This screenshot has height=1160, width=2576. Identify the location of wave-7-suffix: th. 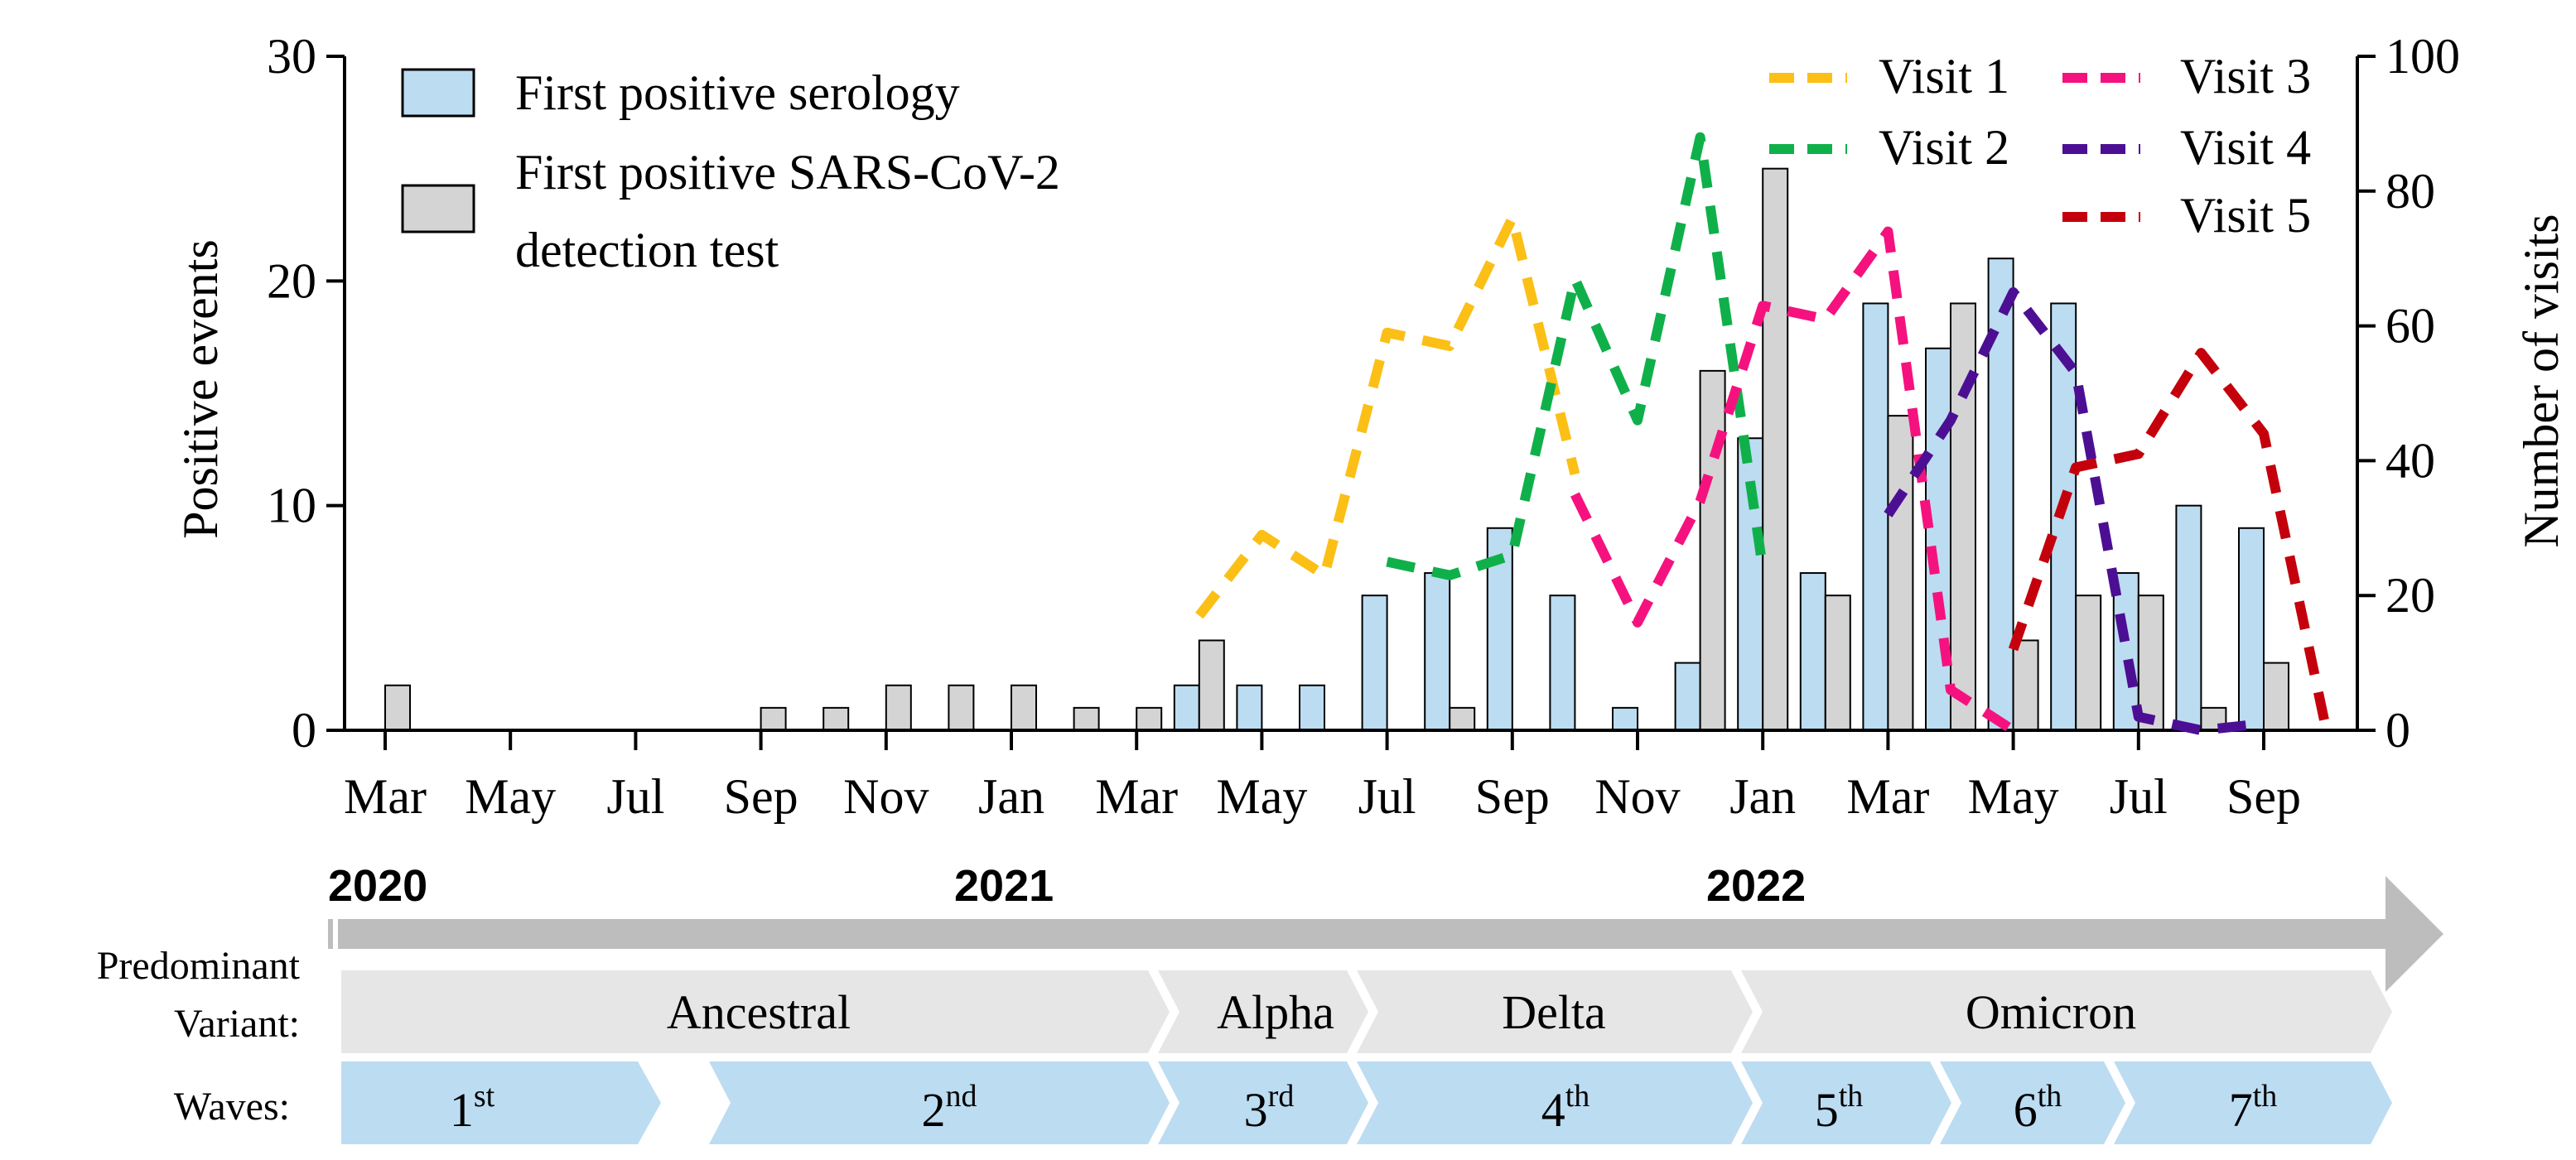
(2265, 1096).